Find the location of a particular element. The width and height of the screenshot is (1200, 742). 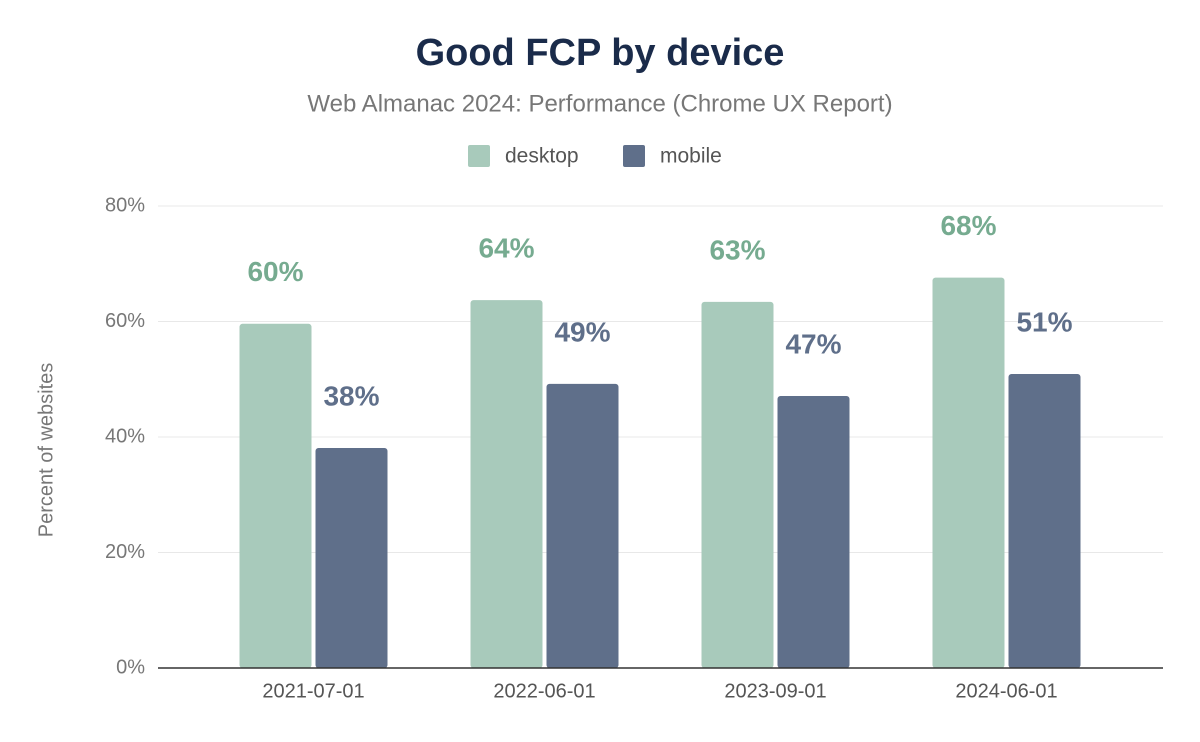

y-tick-label: 0% is located at coordinates (130, 667).